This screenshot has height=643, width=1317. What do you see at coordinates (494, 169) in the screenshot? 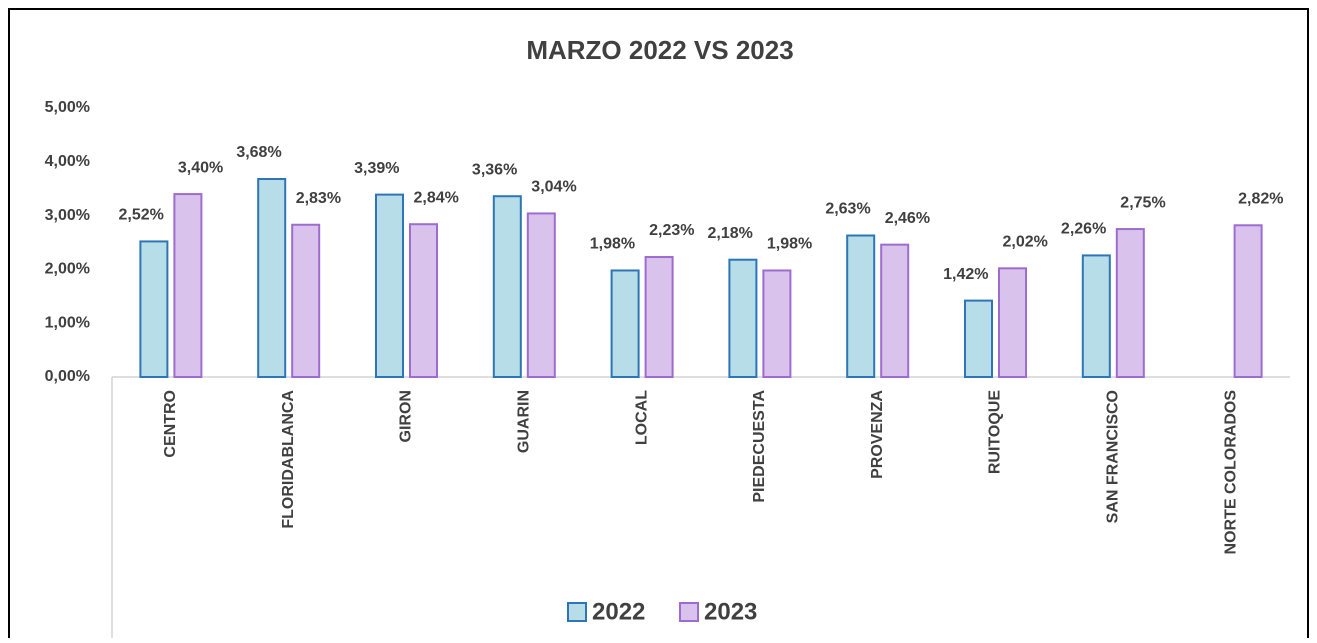
I see `data-label: 3,36%` at bounding box center [494, 169].